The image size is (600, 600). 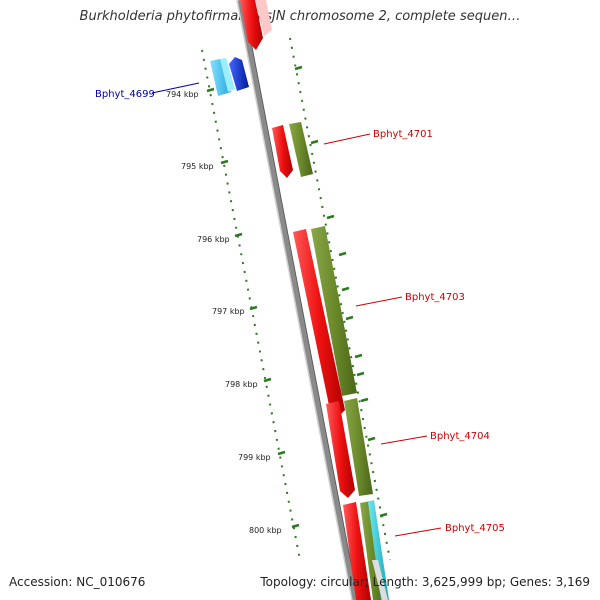 What do you see at coordinates (197, 166) in the screenshot?
I see `tick-label: 795 kbp` at bounding box center [197, 166].